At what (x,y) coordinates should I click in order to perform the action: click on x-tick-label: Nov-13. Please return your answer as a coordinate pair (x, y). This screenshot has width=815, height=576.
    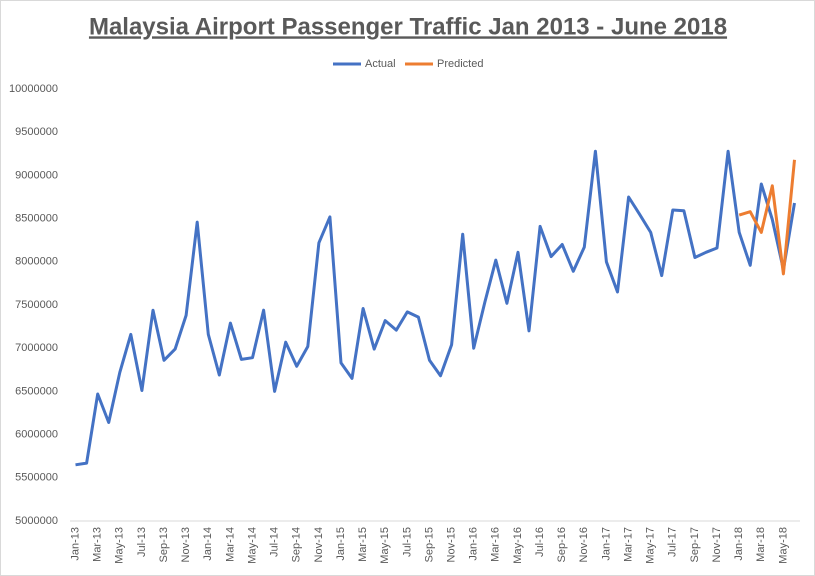
    Looking at the image, I should click on (186, 544).